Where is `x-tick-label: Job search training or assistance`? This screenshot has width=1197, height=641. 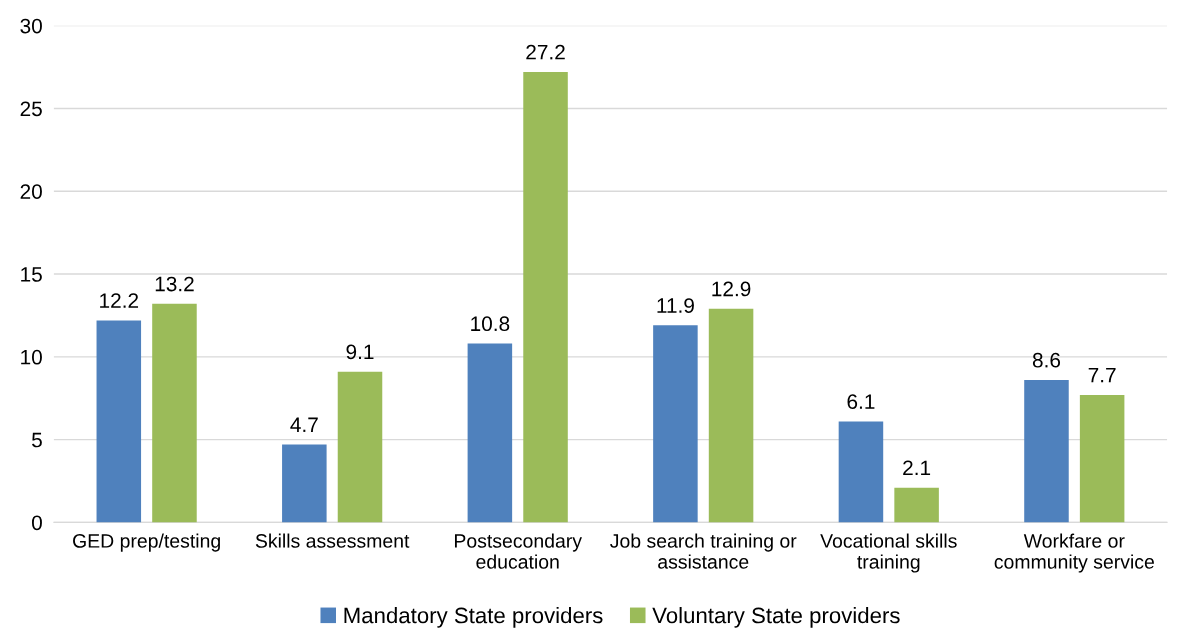 x-tick-label: Job search training or assistance is located at coordinates (703, 551).